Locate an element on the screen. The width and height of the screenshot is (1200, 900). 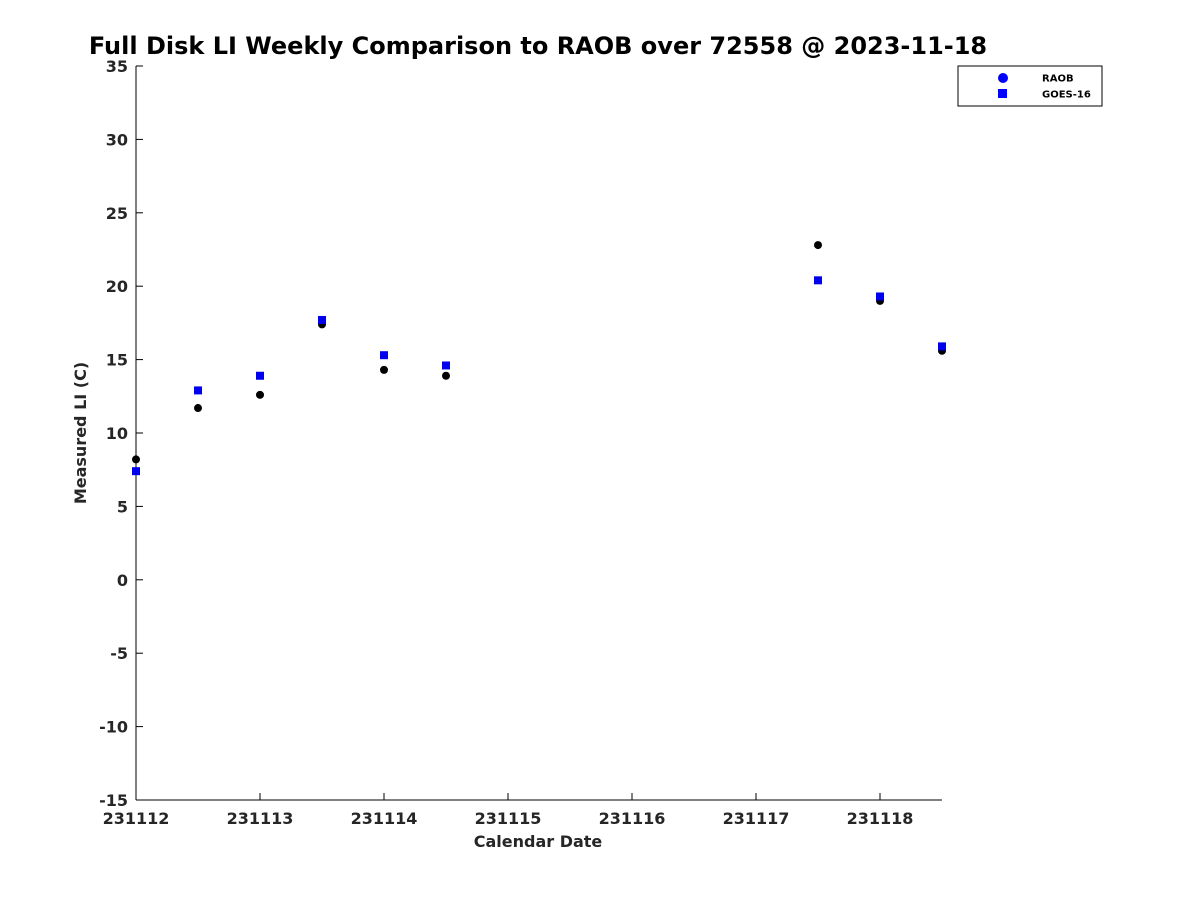
y-axis-label: Measured LI (C) is located at coordinates (80, 433).